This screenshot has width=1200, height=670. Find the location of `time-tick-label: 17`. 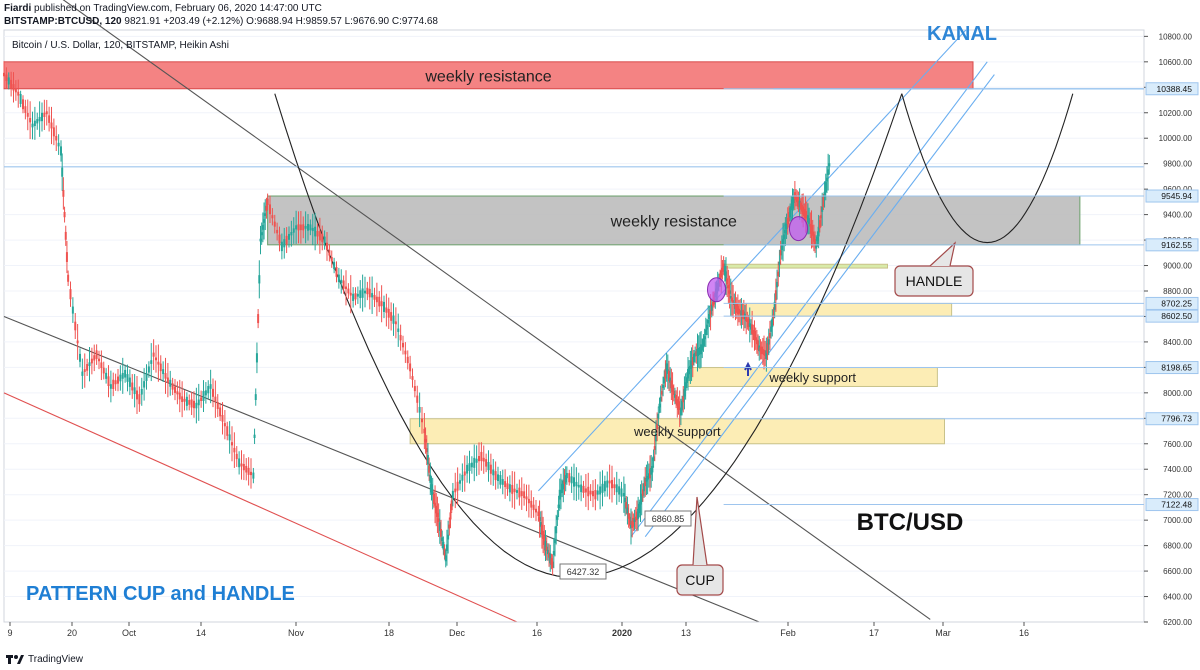

time-tick-label: 17 is located at coordinates (874, 633).